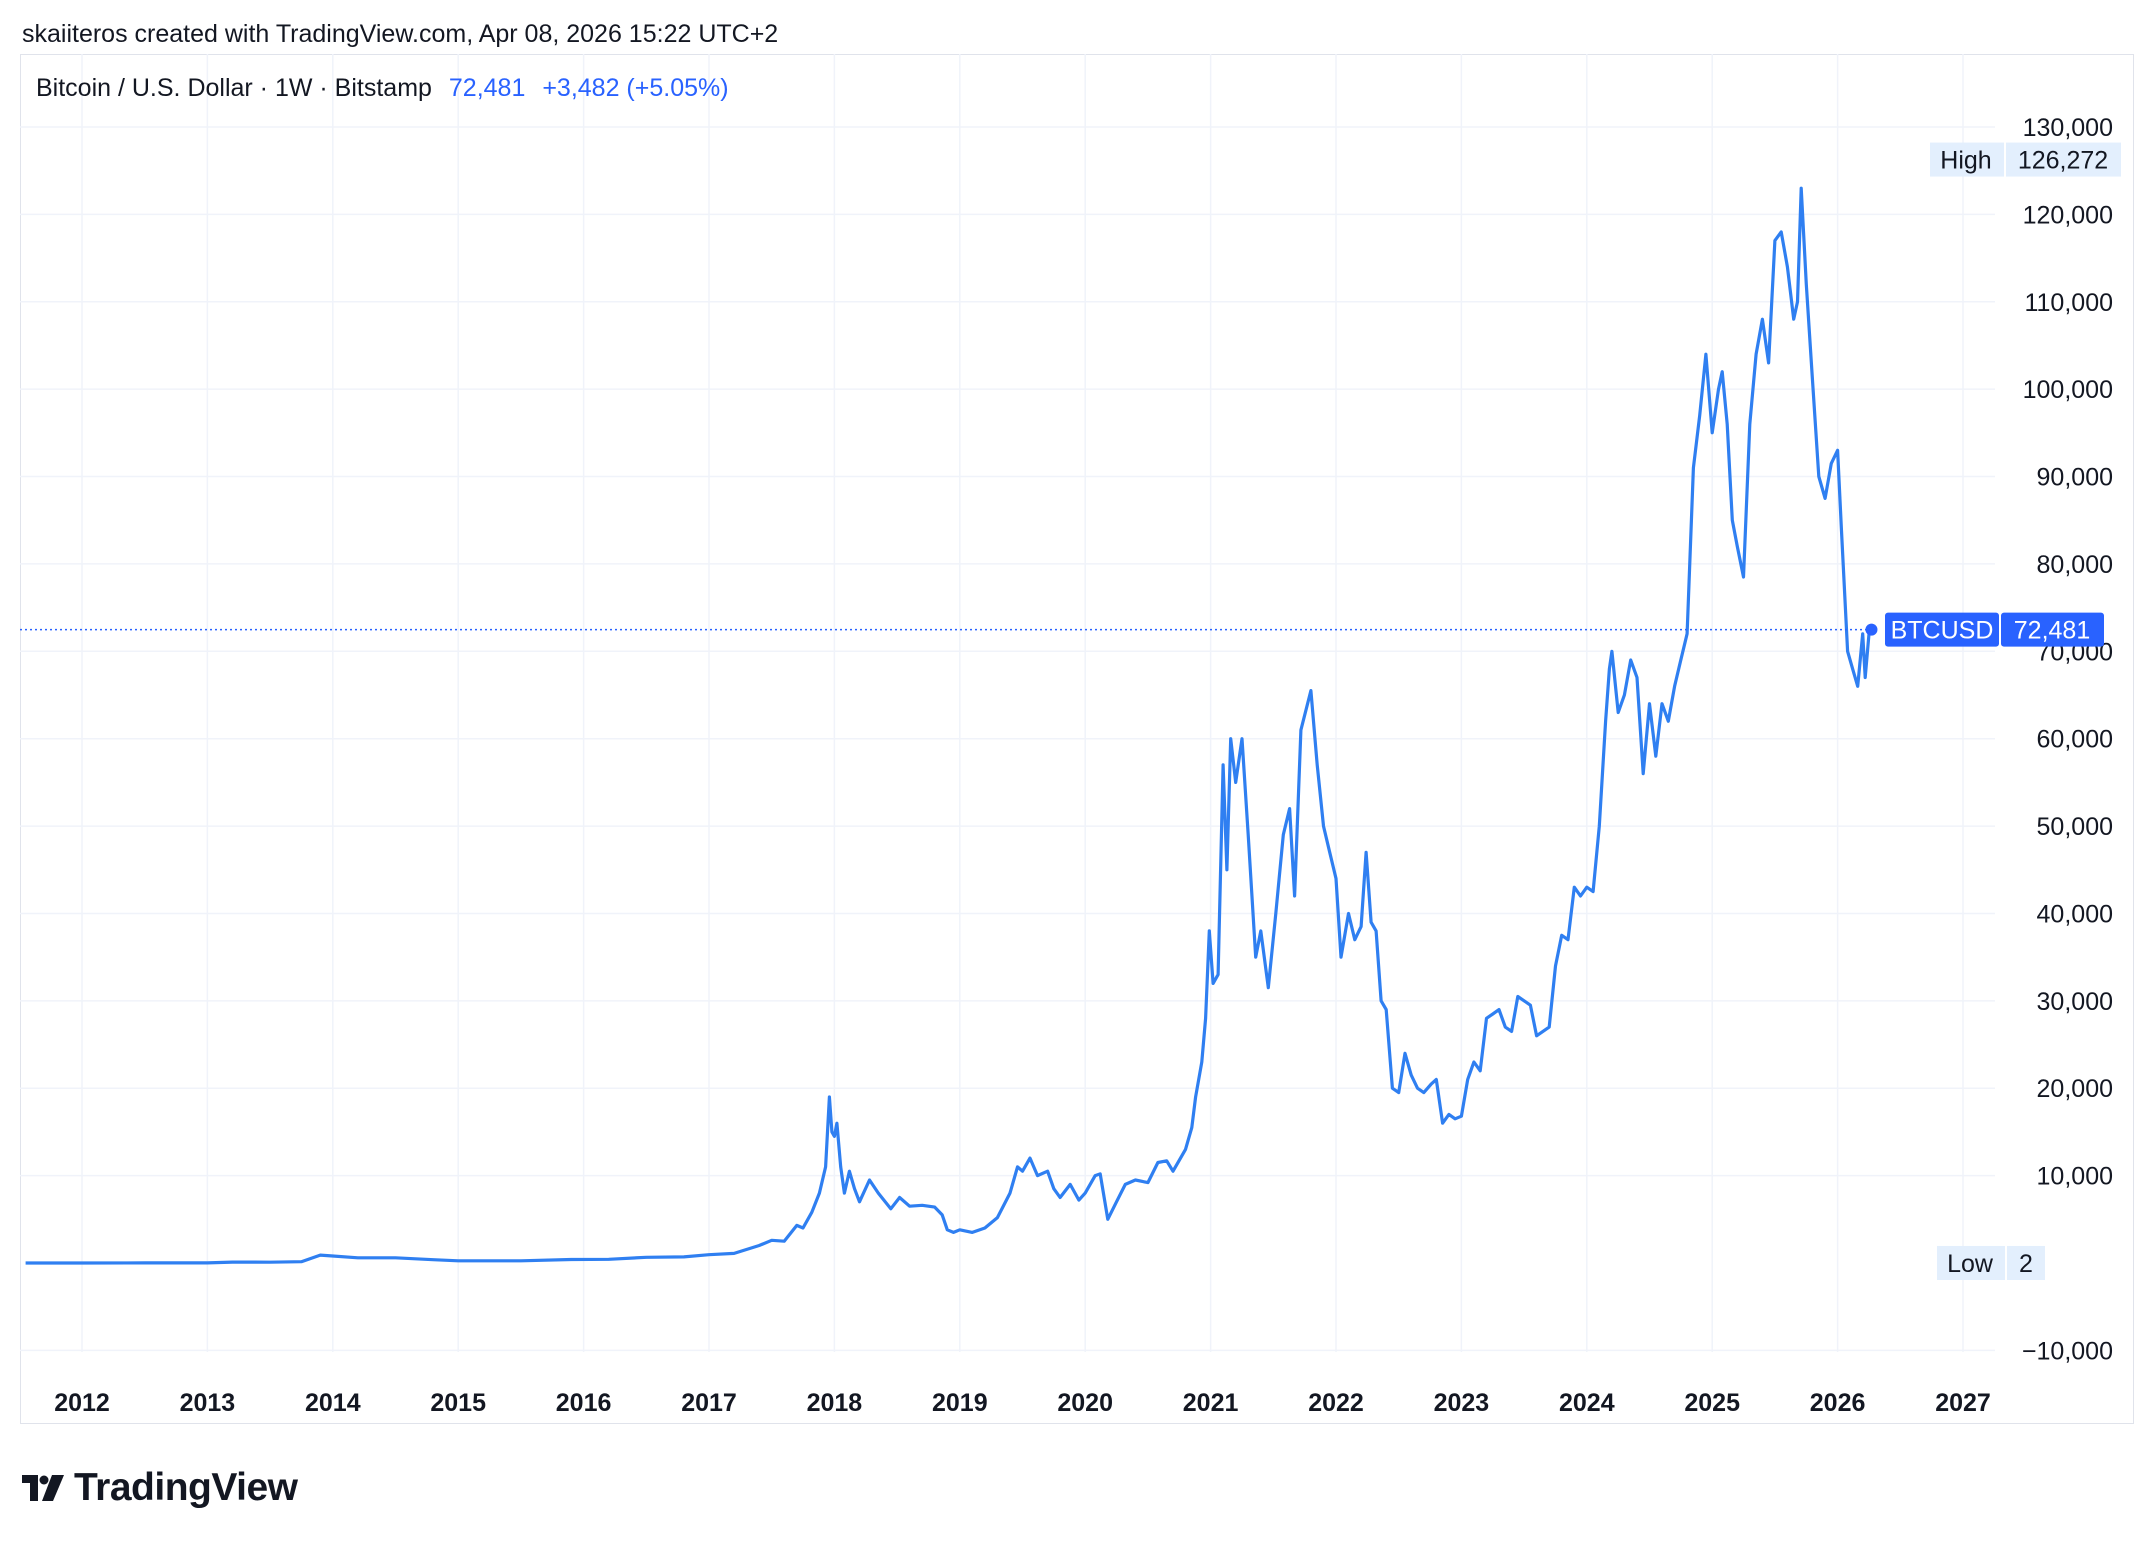 Image resolution: width=2154 pixels, height=1546 pixels. I want to click on y-tick-label: −10,000, so click(2067, 1351).